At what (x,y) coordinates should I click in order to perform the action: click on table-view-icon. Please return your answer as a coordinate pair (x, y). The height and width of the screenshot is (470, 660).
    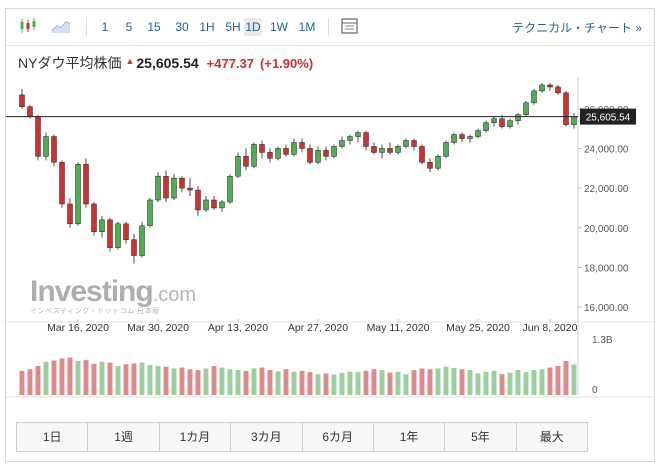
    Looking at the image, I should click on (350, 26).